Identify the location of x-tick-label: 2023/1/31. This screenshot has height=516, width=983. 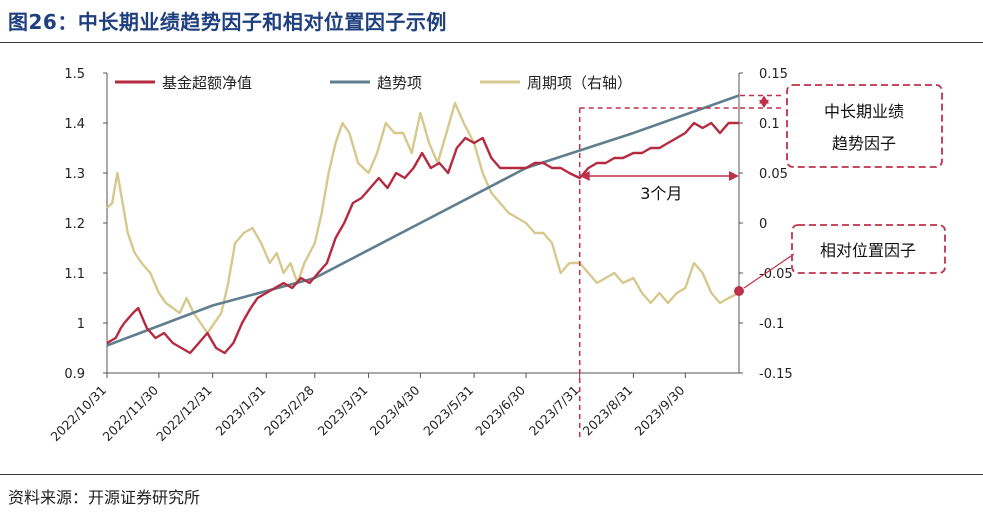
(240, 411).